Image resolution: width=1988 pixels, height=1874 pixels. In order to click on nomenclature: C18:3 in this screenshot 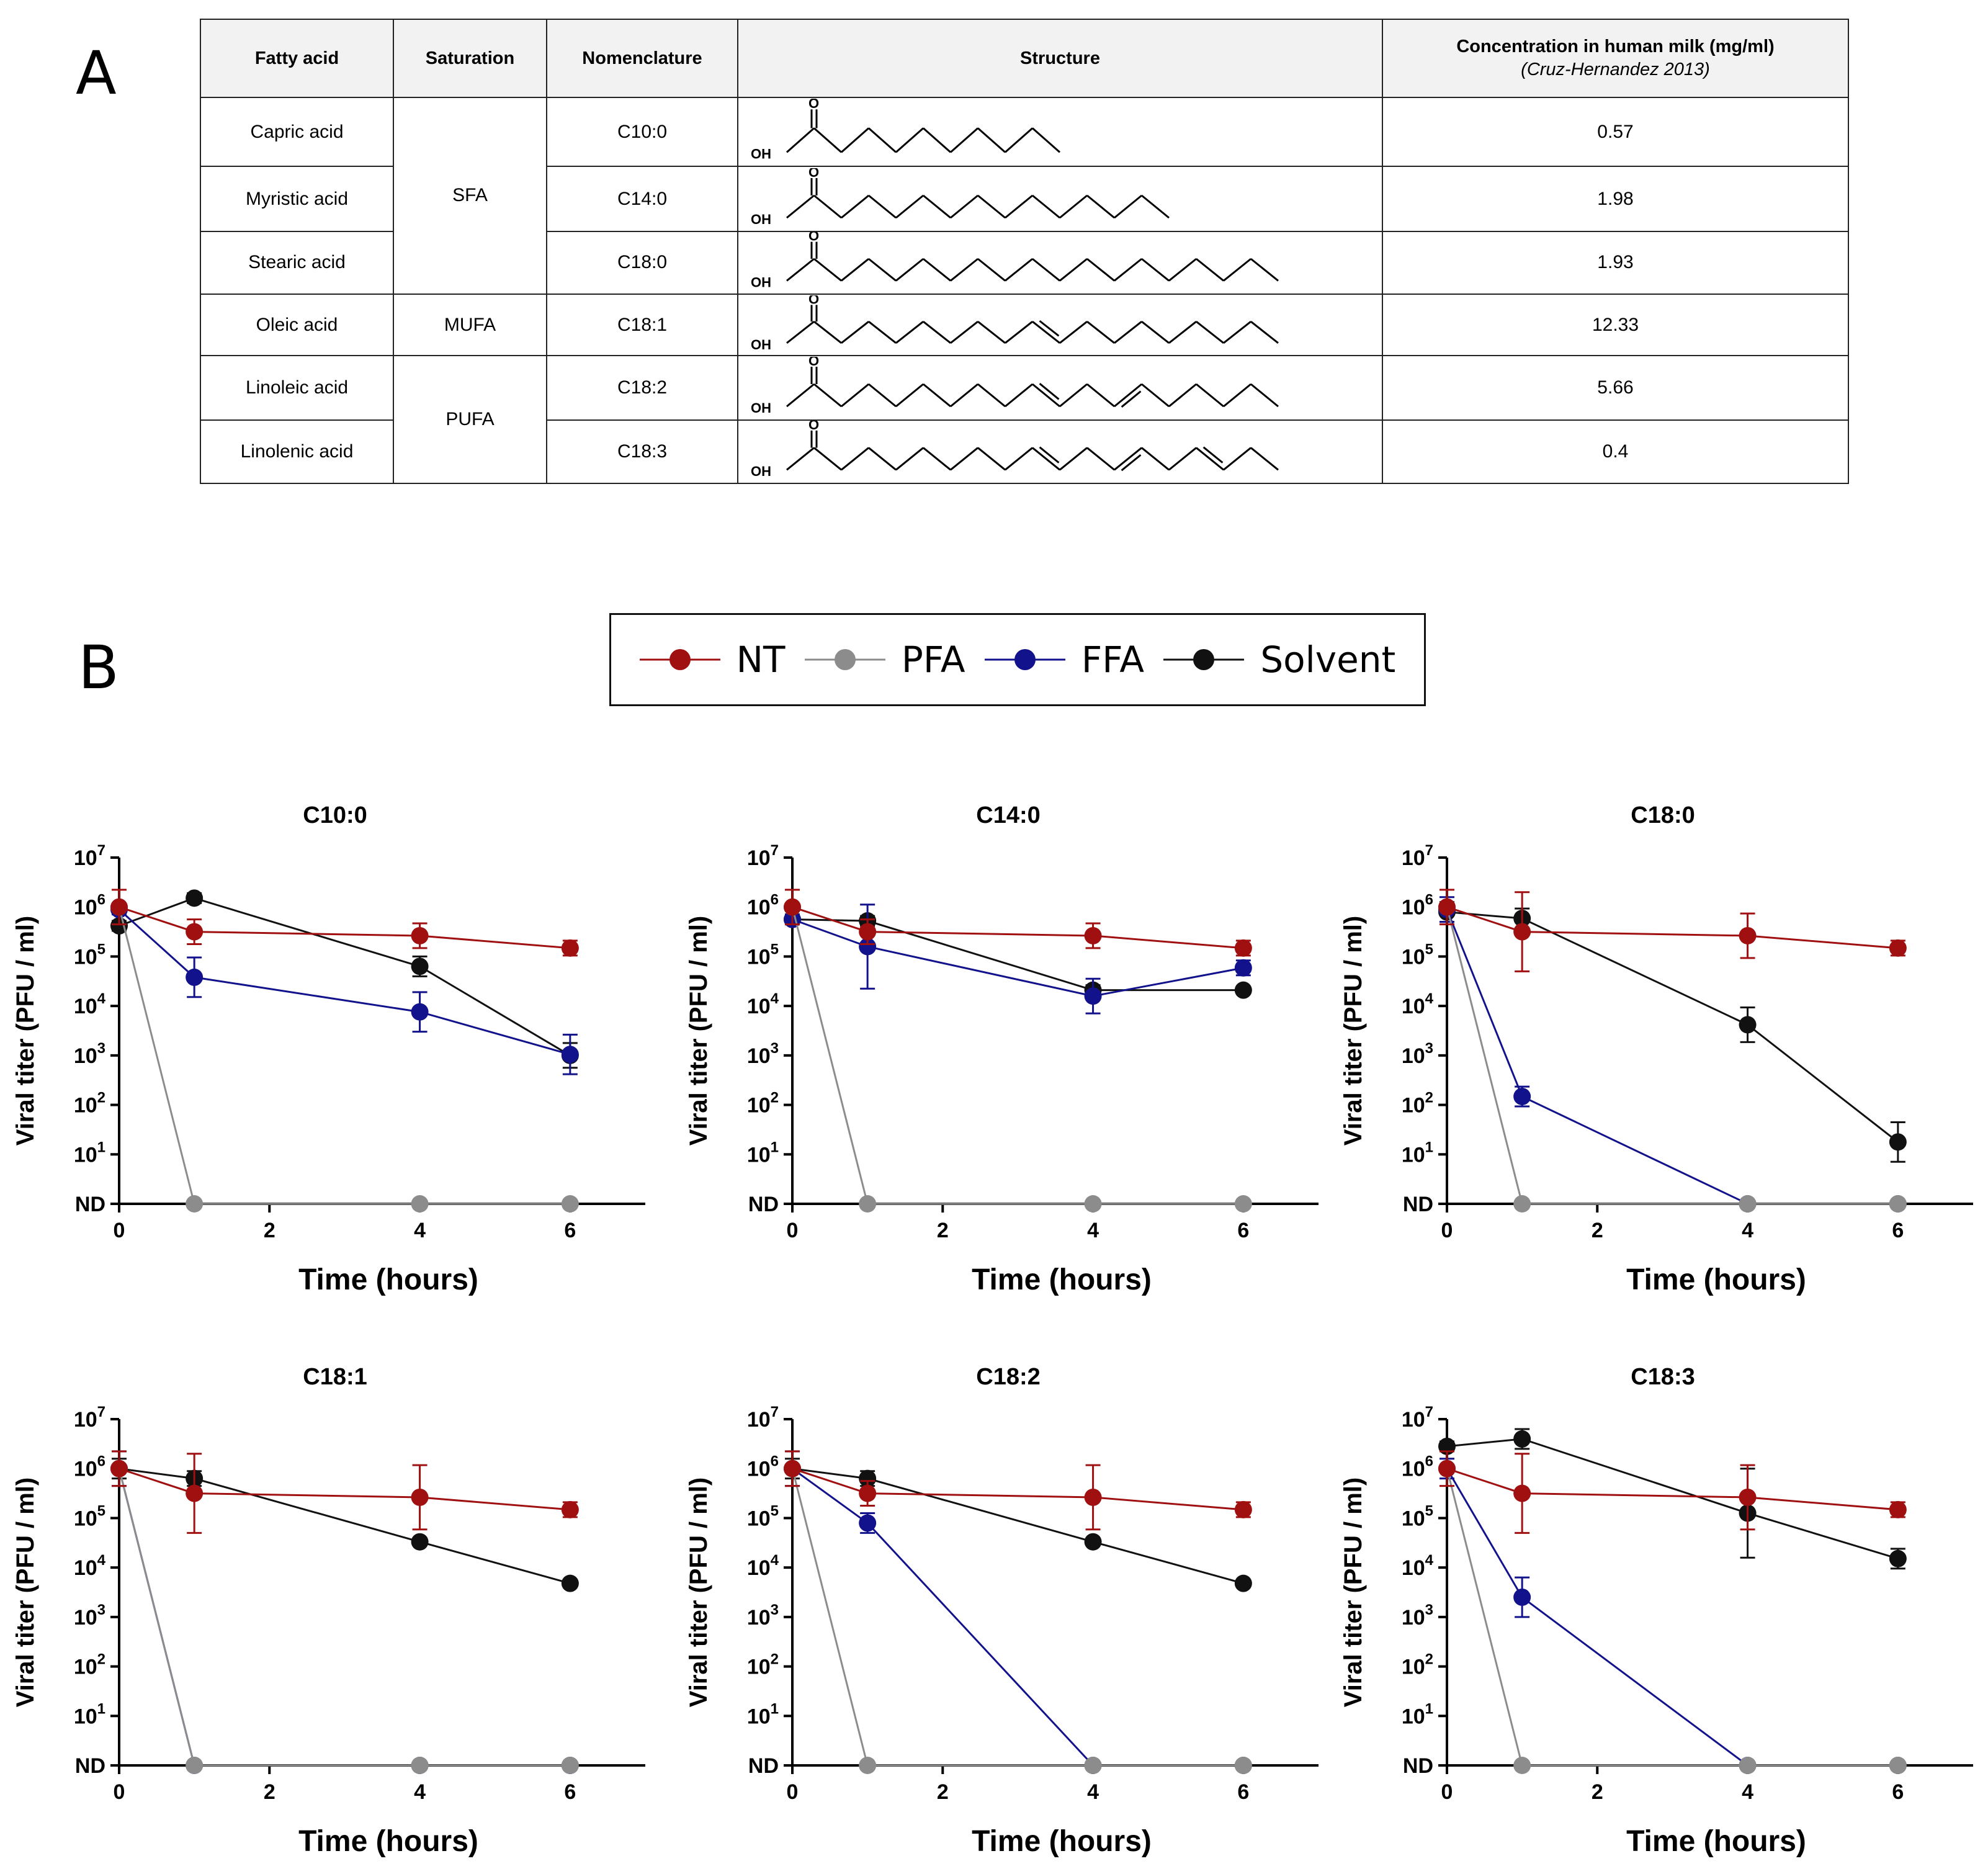, I will do `click(642, 452)`.